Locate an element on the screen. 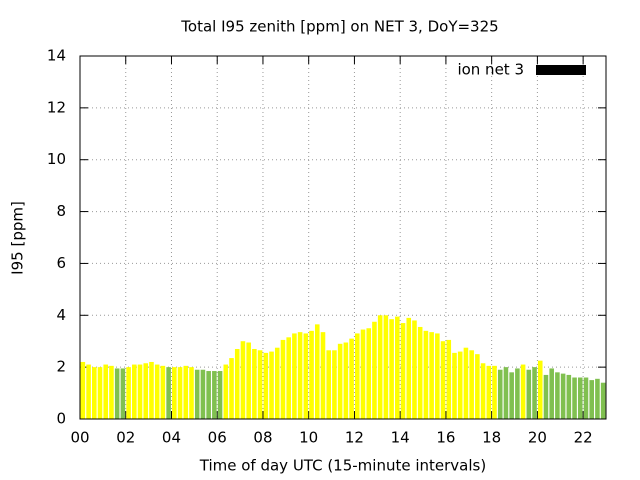  x-tick-label: 18 is located at coordinates (491, 438).